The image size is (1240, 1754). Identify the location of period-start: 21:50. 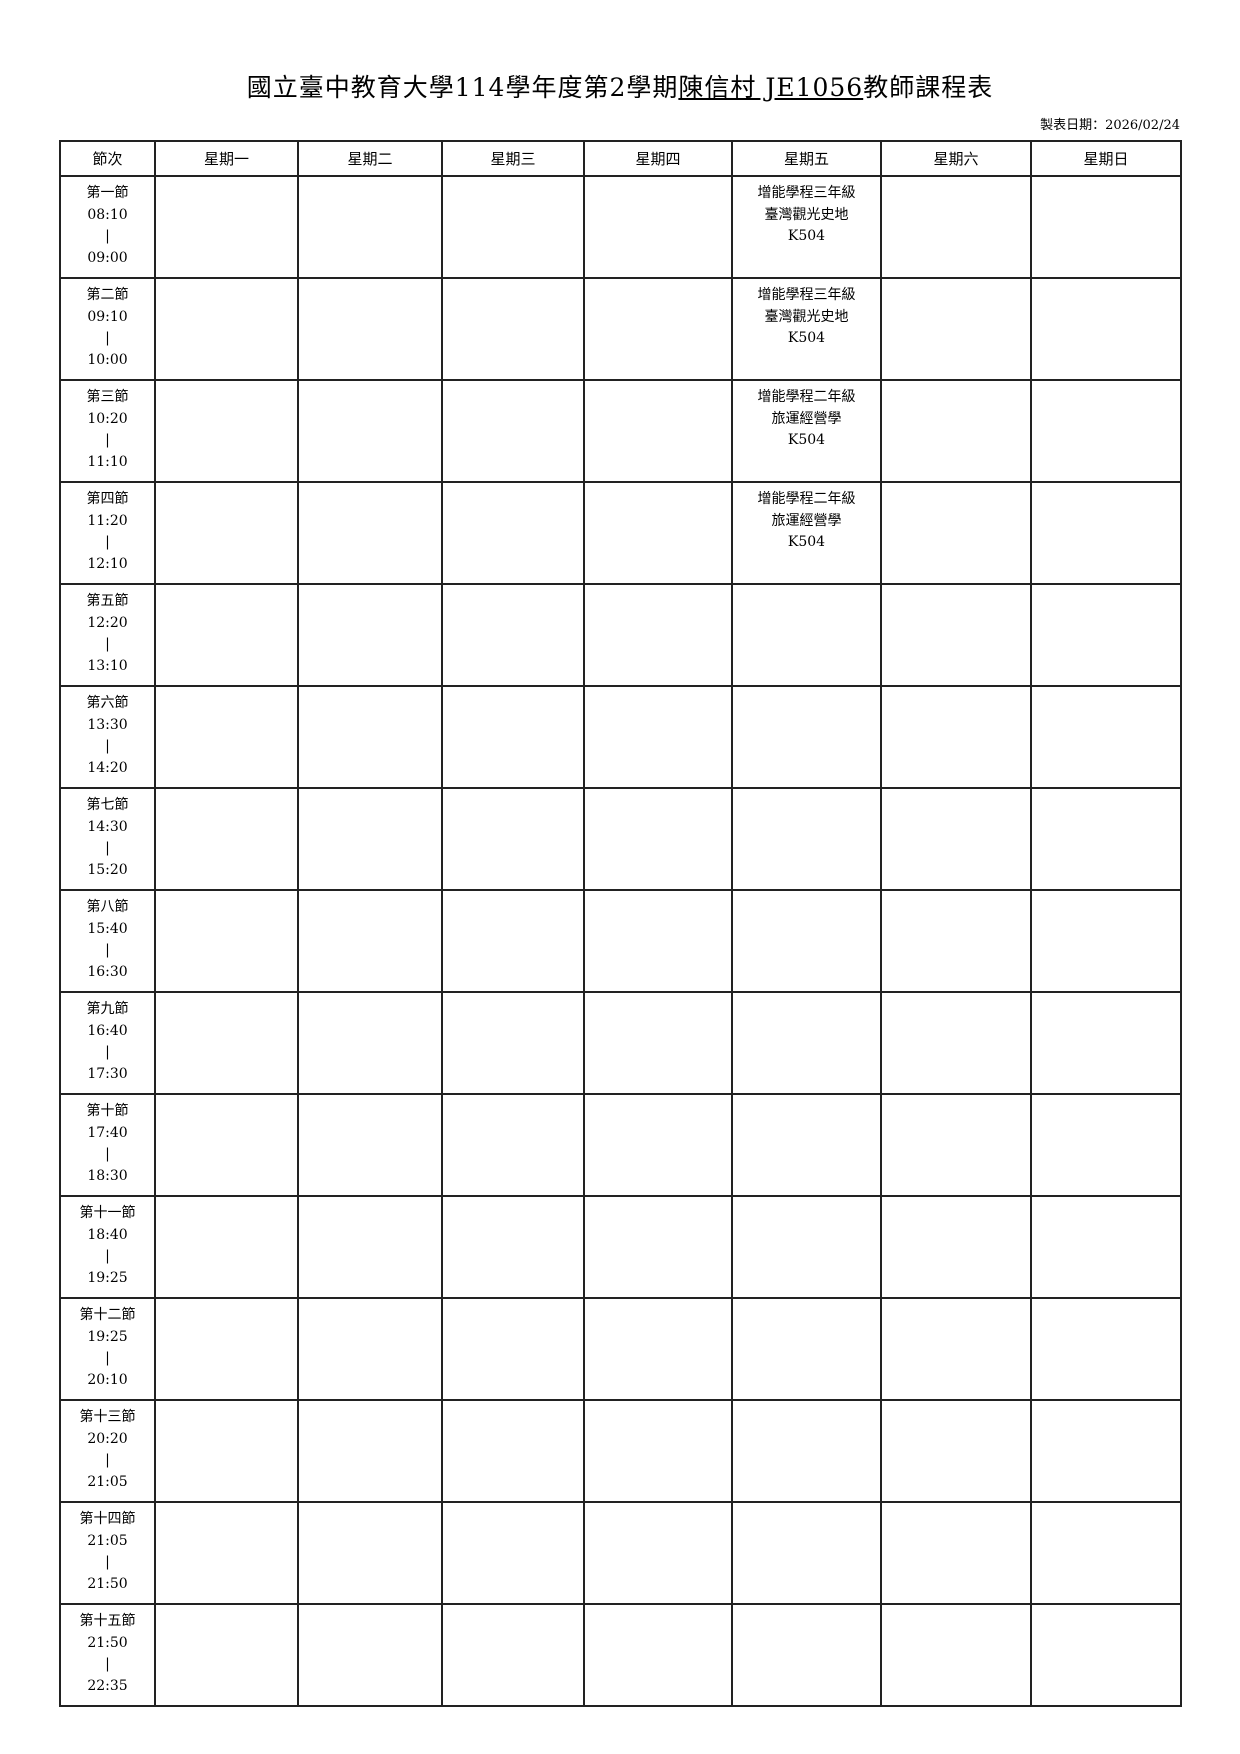
(107, 1642).